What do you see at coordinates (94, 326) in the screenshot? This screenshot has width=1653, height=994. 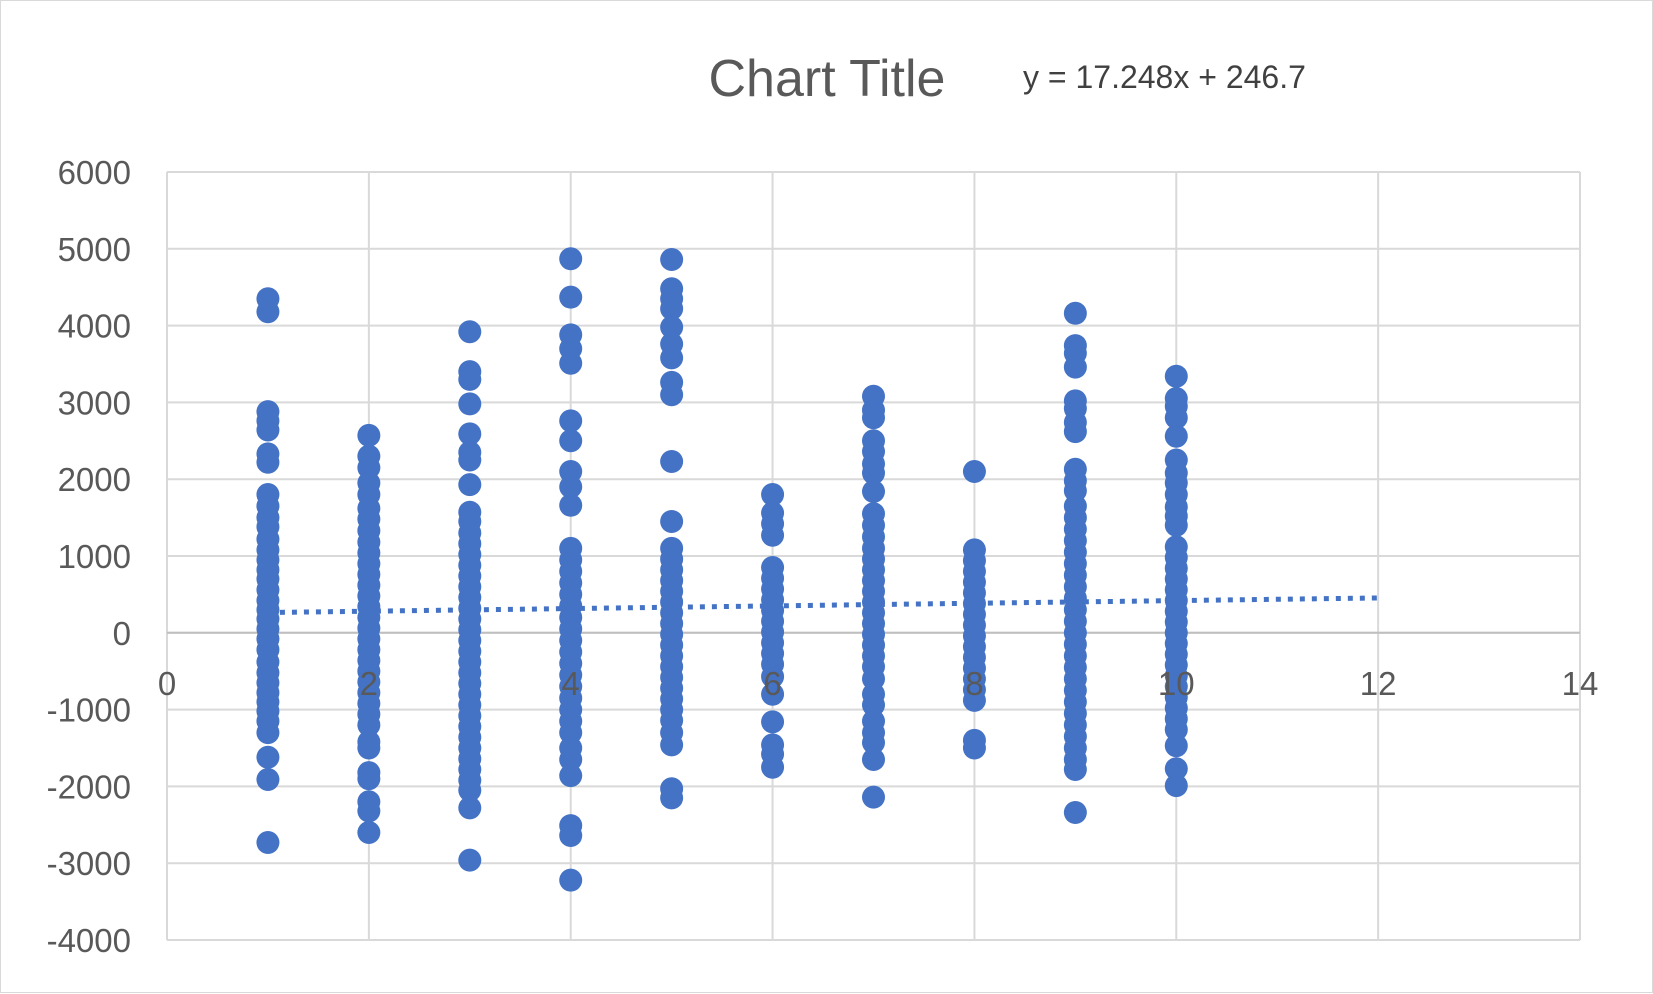 I see `y-tick-label: 4000` at bounding box center [94, 326].